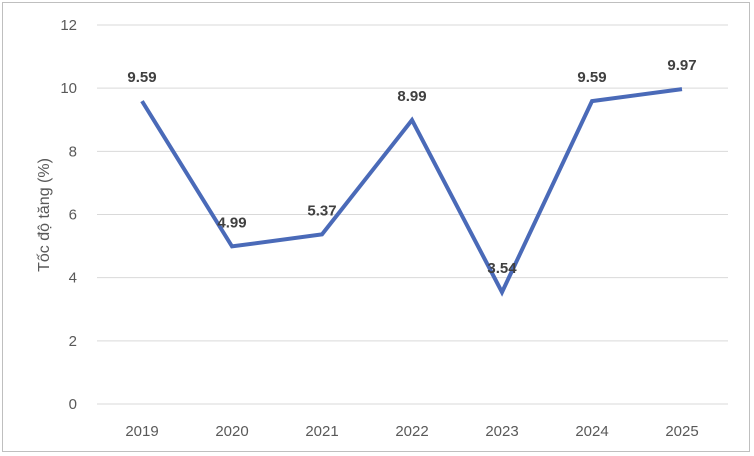  Describe the element at coordinates (231, 431) in the screenshot. I see `x-tick-label: 2020` at that location.